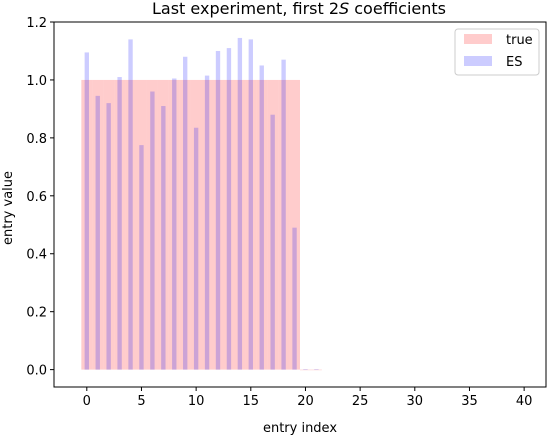 This screenshot has height=435, width=550. I want to click on legend-swatch-true, so click(478, 39).